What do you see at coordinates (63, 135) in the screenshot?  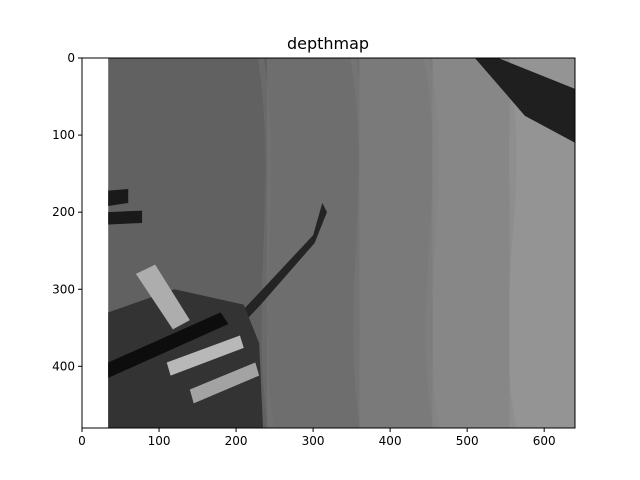 I see `y-tick-label: 100` at bounding box center [63, 135].